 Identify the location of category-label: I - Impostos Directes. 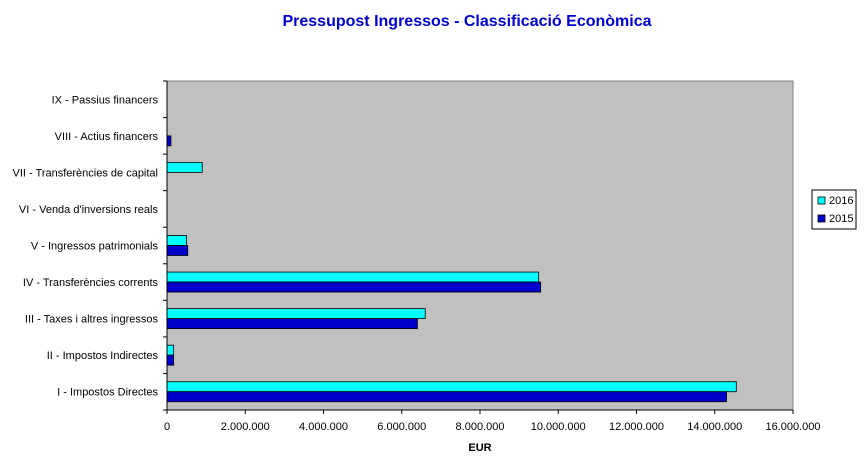
(107, 393).